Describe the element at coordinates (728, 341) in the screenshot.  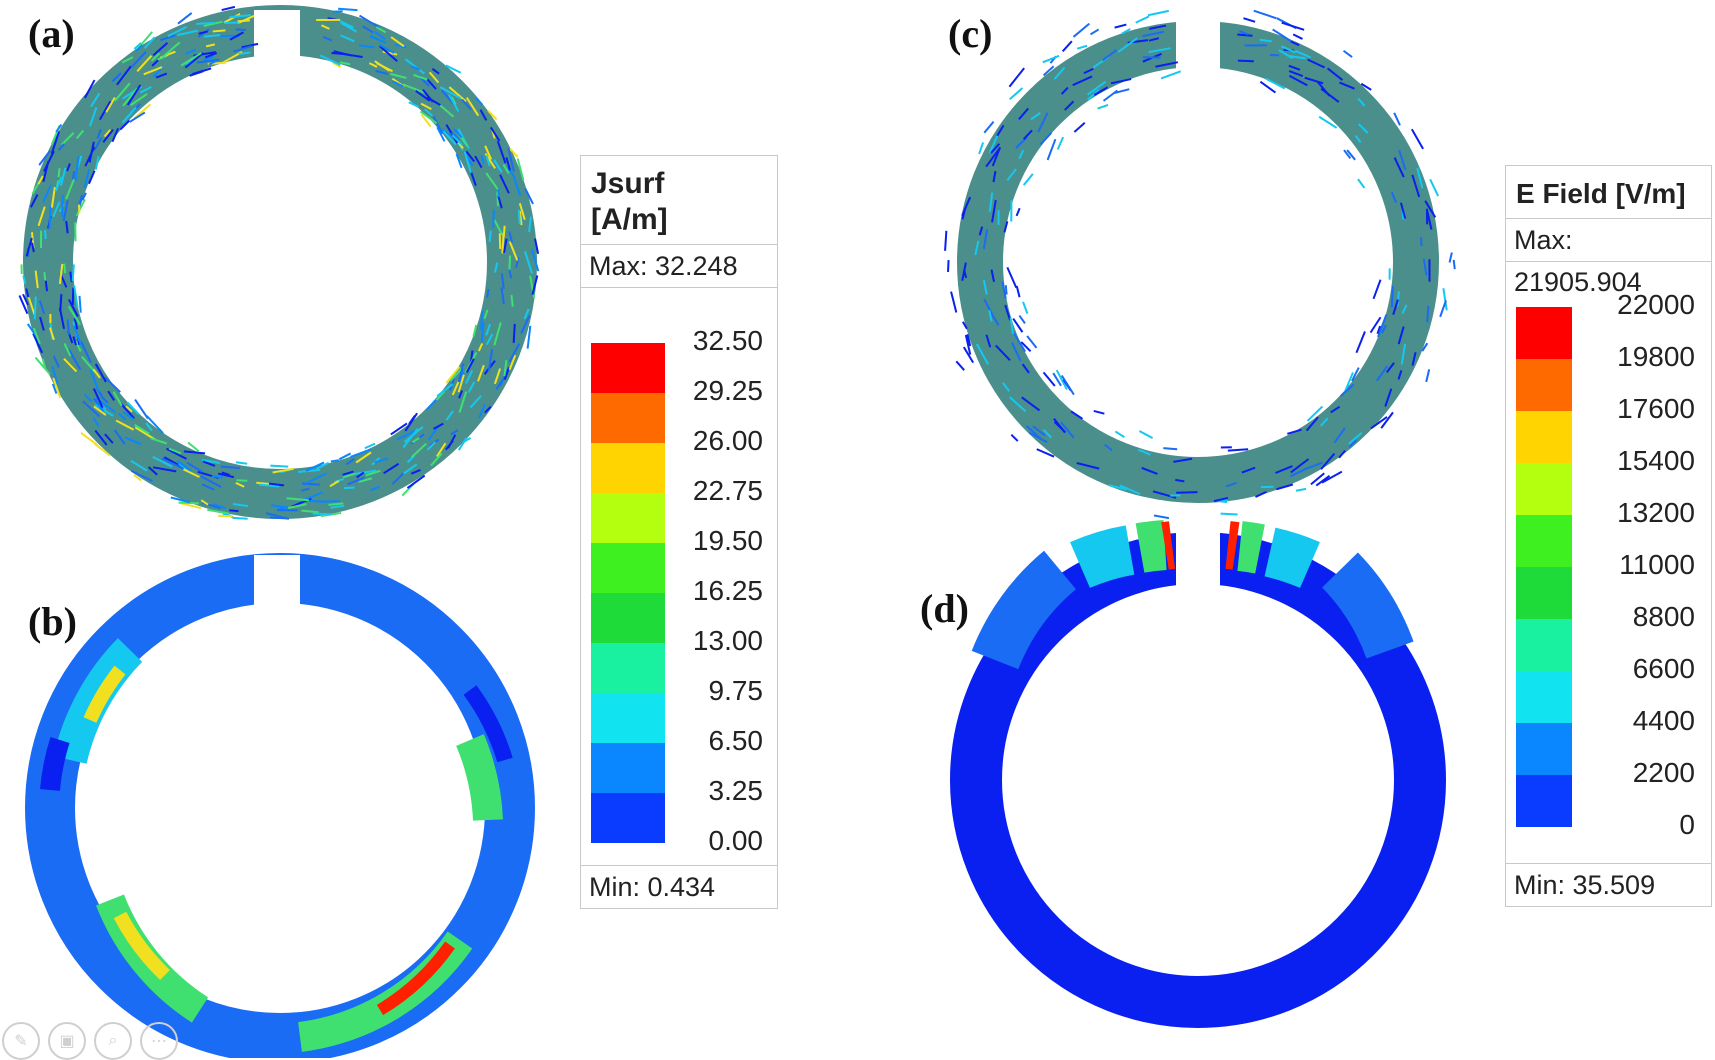
I see `legend-tick-label: 32.50` at that location.